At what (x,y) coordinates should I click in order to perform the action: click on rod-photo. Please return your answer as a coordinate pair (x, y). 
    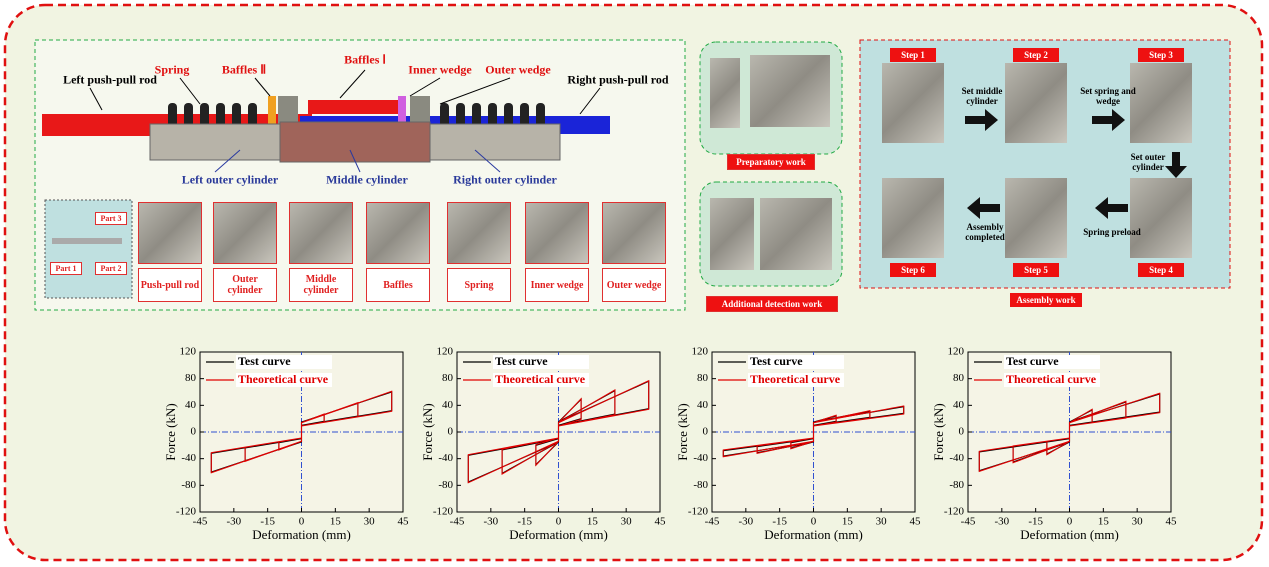
    Looking at the image, I should click on (87, 241).